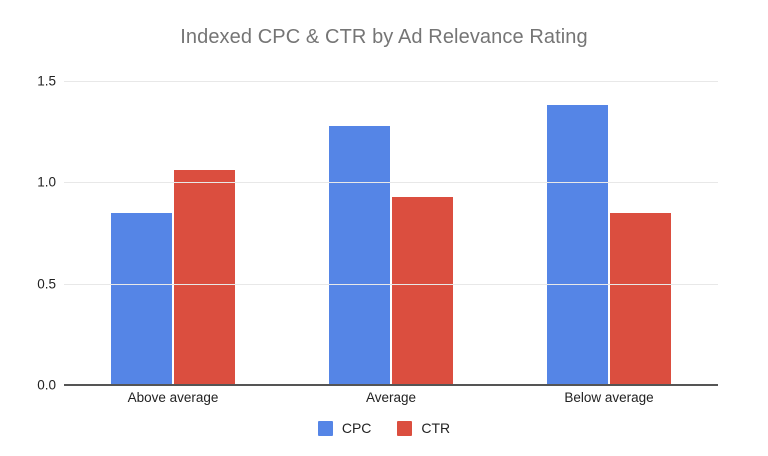  I want to click on y-axis-tick-label: 1.0, so click(46, 182).